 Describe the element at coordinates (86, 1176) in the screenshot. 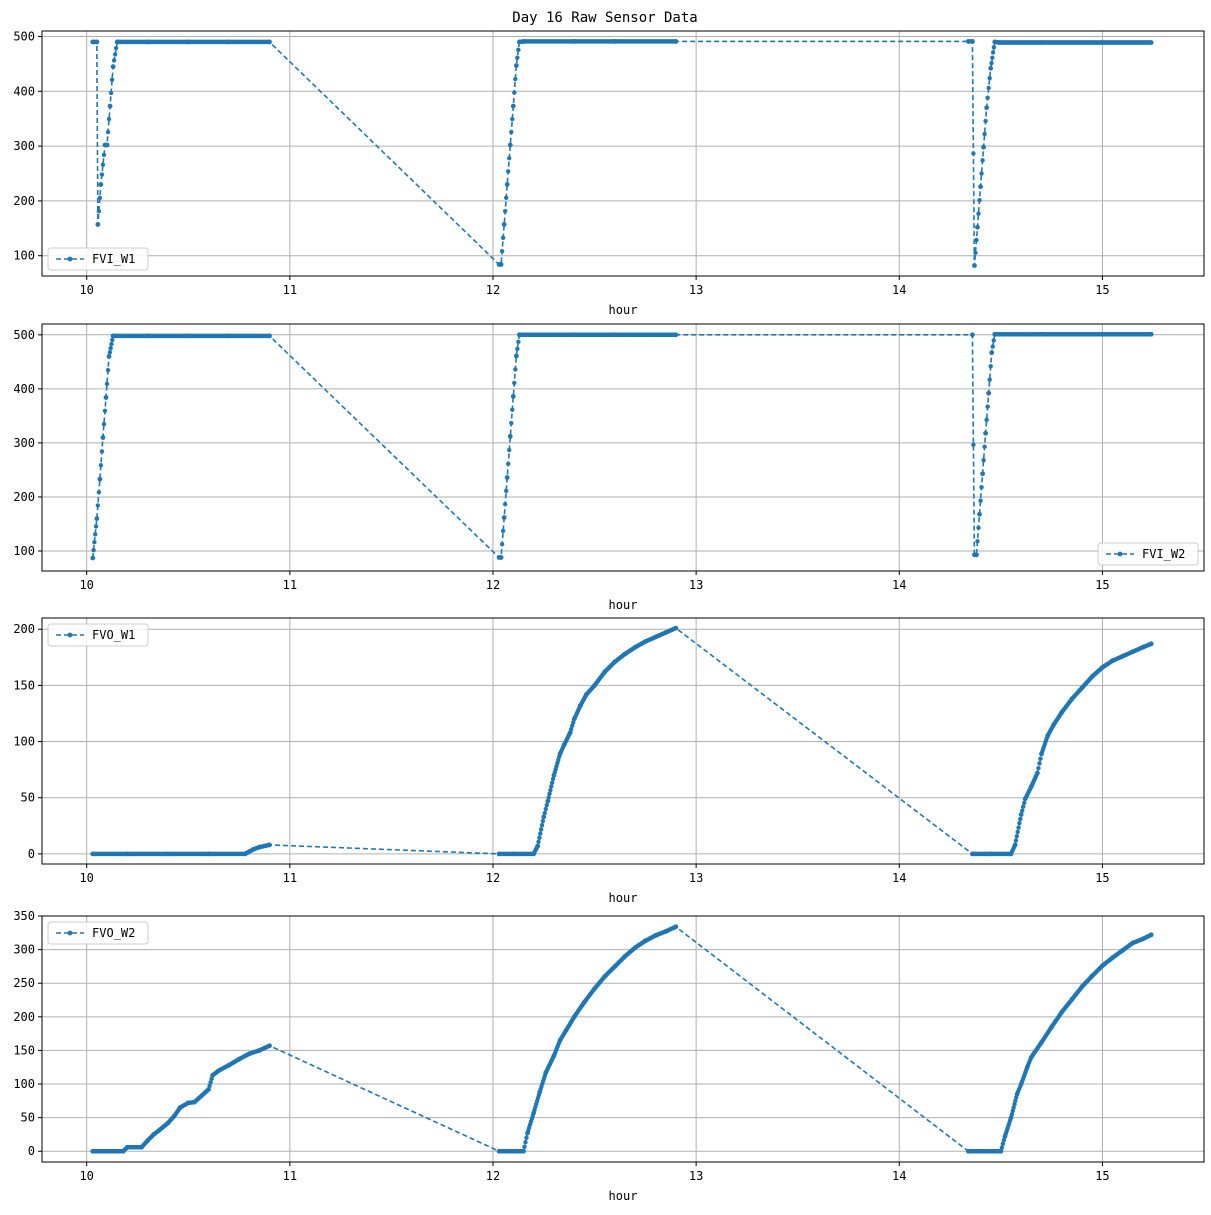

I see `x-tick-label: 10` at that location.